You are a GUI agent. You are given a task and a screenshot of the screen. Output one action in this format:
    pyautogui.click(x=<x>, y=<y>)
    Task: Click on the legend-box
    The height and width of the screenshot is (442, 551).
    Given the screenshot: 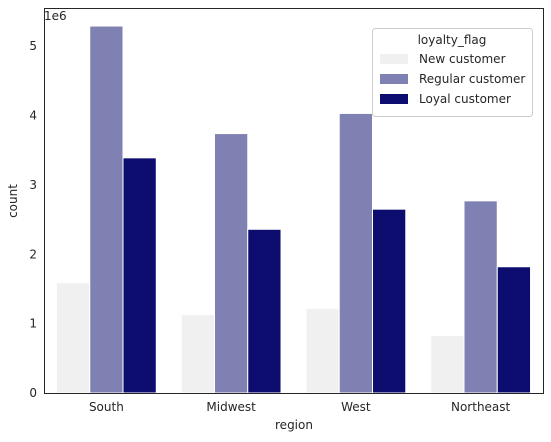 What is the action you would take?
    pyautogui.click(x=452, y=72)
    